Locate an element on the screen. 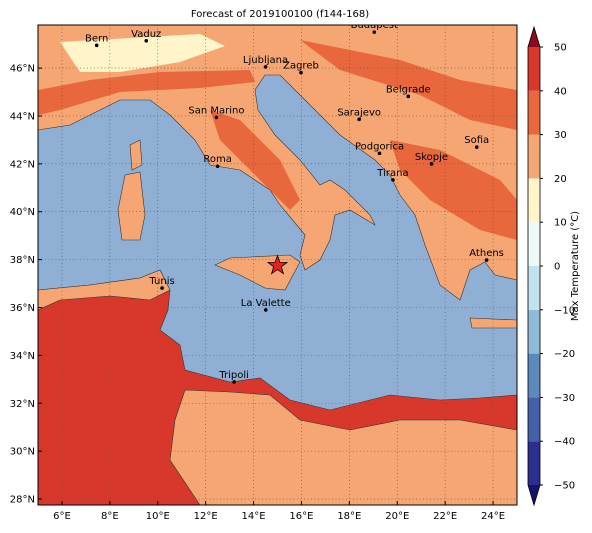 Image resolution: width=592 pixels, height=533 pixels. land-crete is located at coordinates (493, 323).